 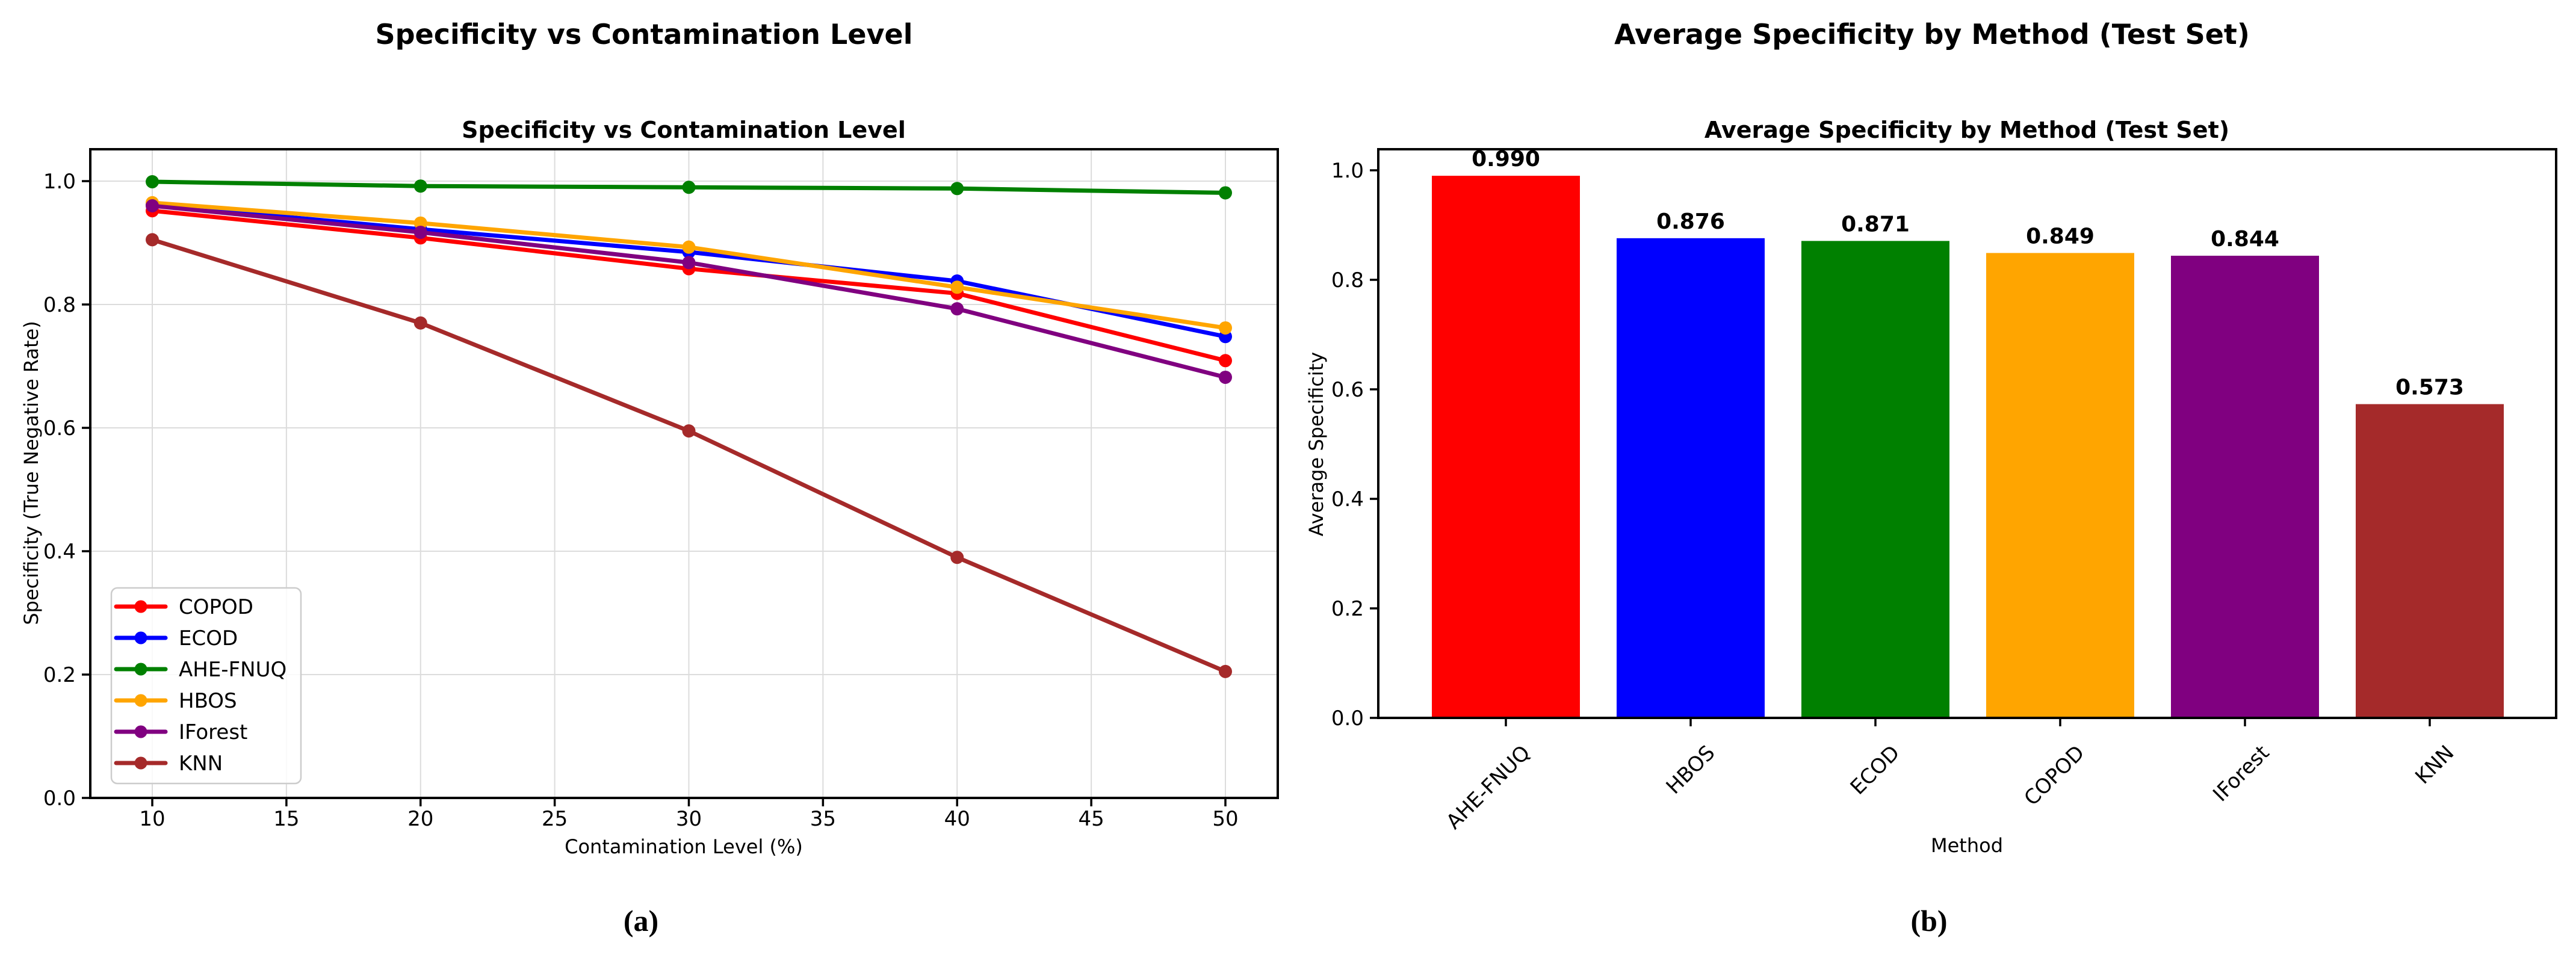 I want to click on bar-value-label: 0.573, so click(x=2429, y=387).